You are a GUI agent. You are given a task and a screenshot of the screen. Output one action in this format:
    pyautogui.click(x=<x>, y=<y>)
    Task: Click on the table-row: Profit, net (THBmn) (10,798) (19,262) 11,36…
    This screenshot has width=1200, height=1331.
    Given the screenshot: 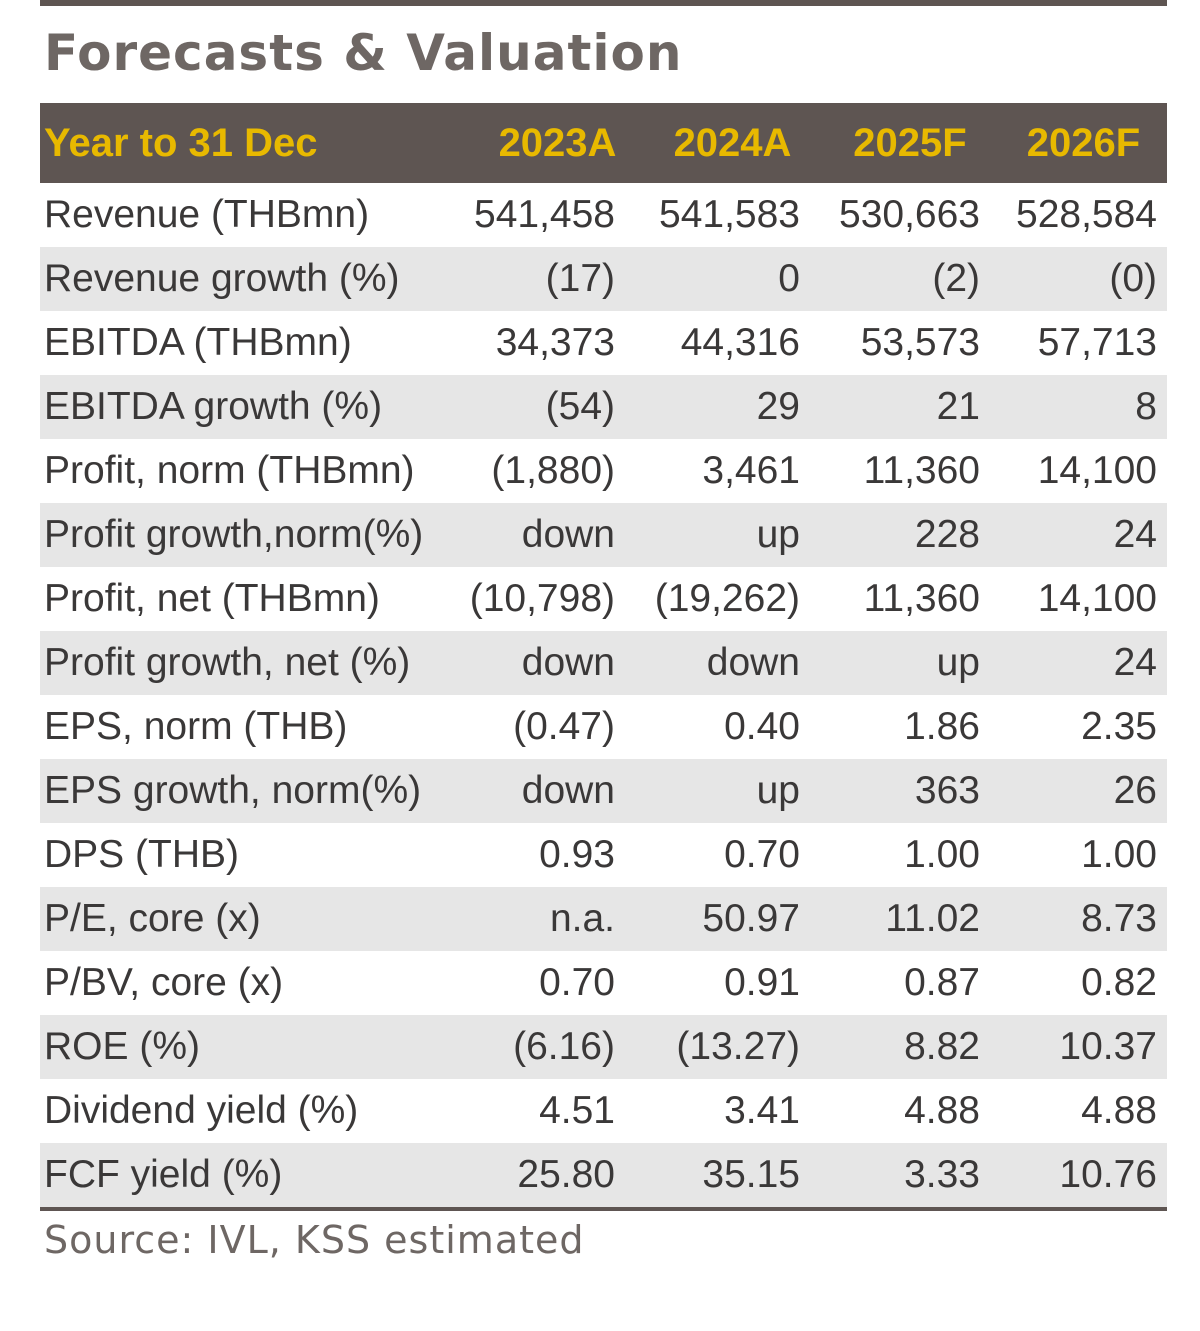 What is the action you would take?
    pyautogui.click(x=603, y=599)
    